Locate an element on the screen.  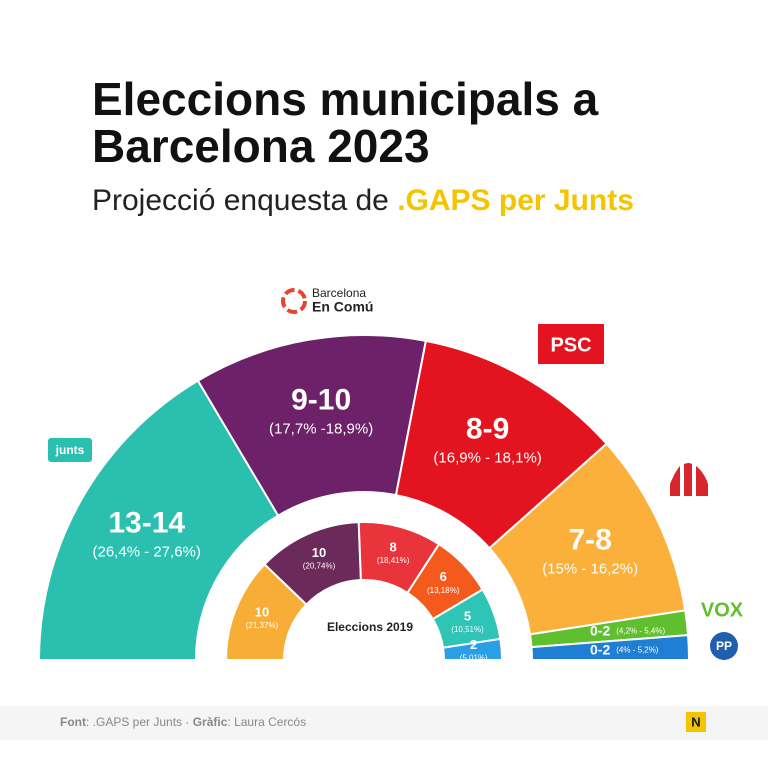
range-label: 9-10 is located at coordinates (321, 400).